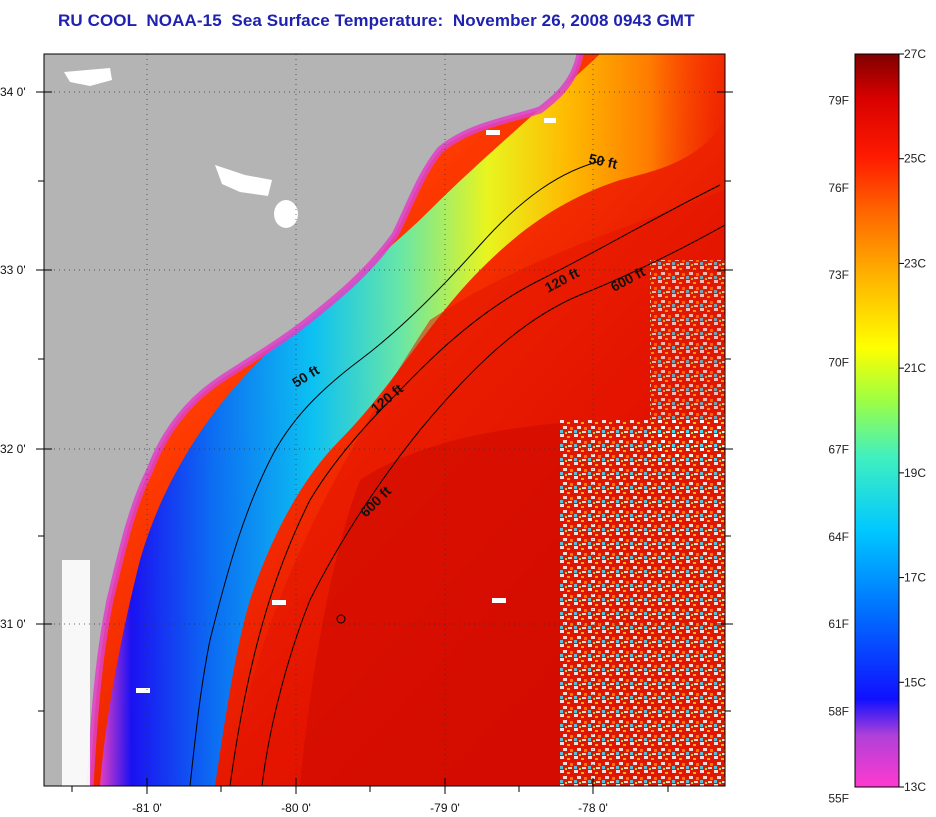 This screenshot has height=817, width=936. I want to click on colorbar-fahrenheit-label: 58F, so click(838, 711).